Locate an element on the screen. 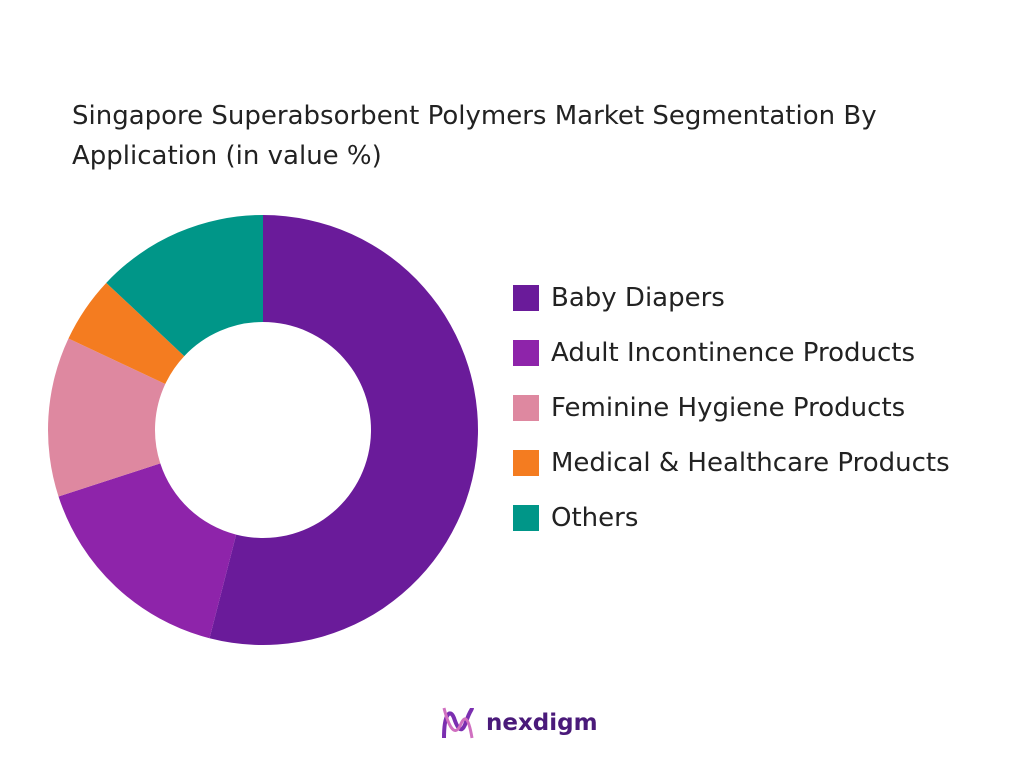  brand: nexdigm is located at coordinates (519, 723).